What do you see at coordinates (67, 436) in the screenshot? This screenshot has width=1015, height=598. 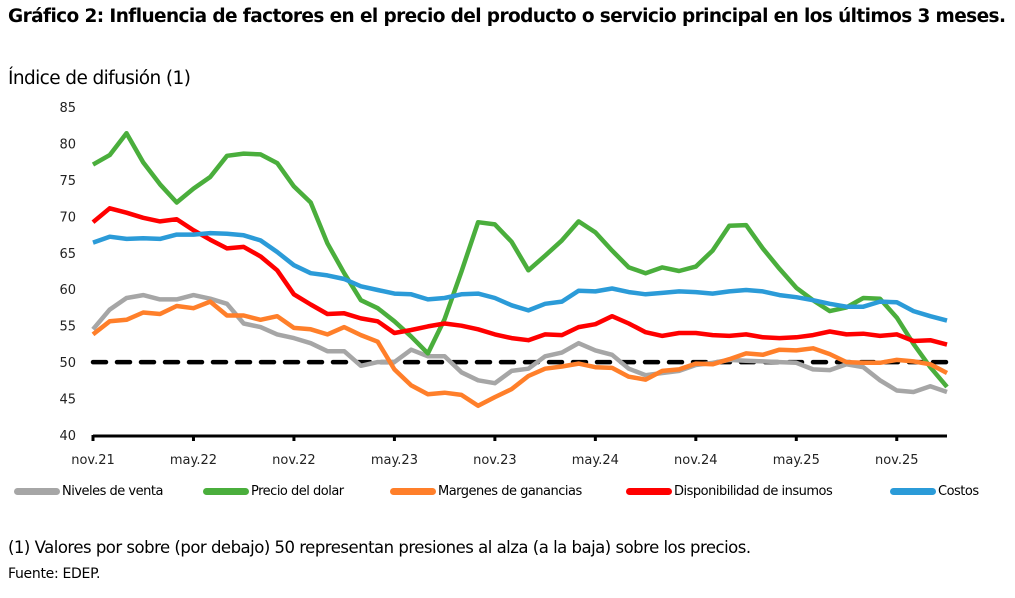 I see `y-tick-label: 40` at bounding box center [67, 436].